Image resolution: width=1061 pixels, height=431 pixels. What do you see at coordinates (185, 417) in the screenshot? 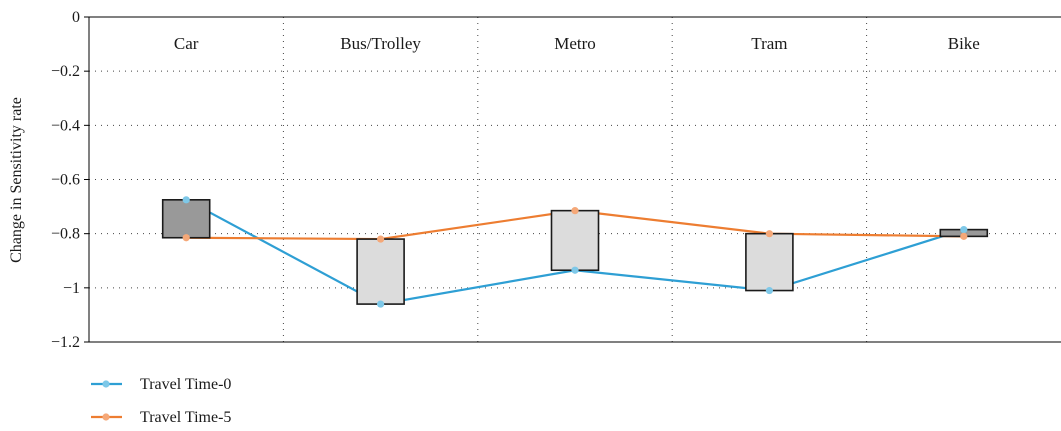
I see `legend-label: Travel Time-5` at bounding box center [185, 417].